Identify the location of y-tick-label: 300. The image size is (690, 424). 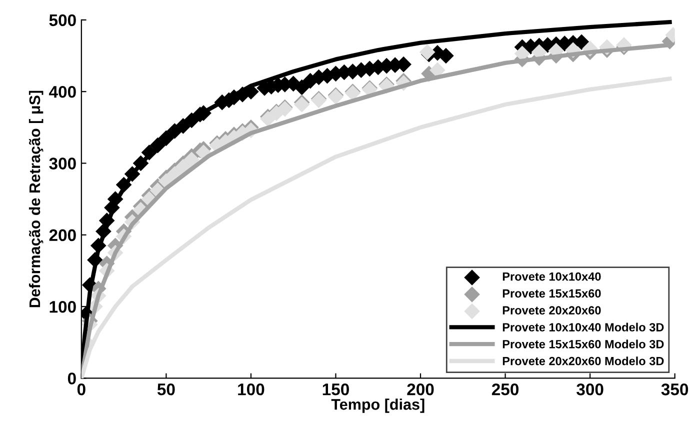
(62, 164).